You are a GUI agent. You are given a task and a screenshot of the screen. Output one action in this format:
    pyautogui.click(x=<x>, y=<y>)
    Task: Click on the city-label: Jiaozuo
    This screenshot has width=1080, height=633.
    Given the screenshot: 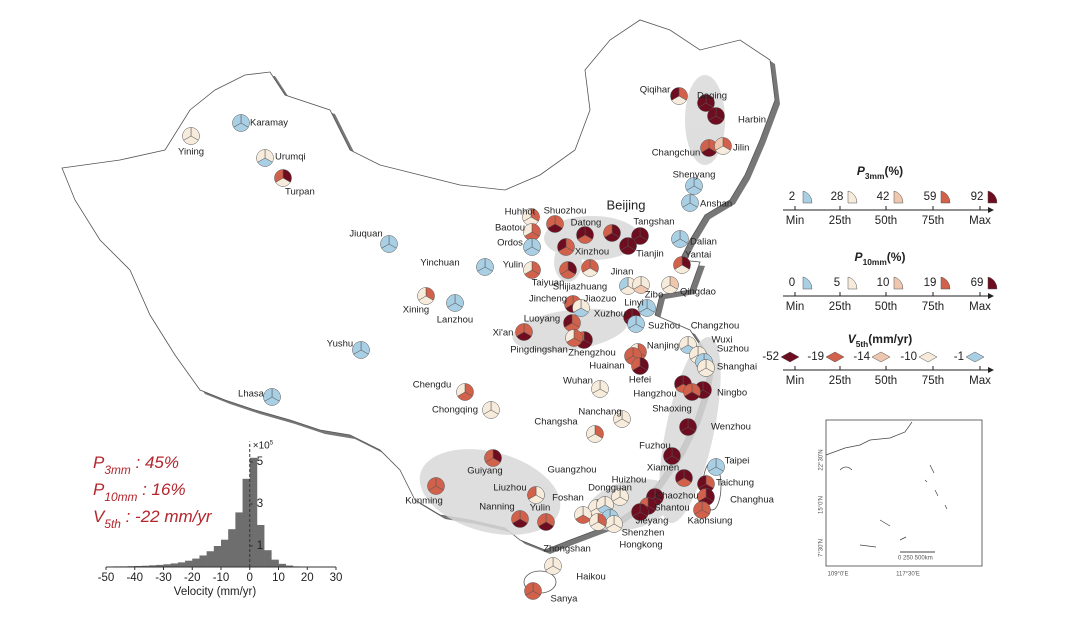 What is the action you would take?
    pyautogui.click(x=600, y=299)
    